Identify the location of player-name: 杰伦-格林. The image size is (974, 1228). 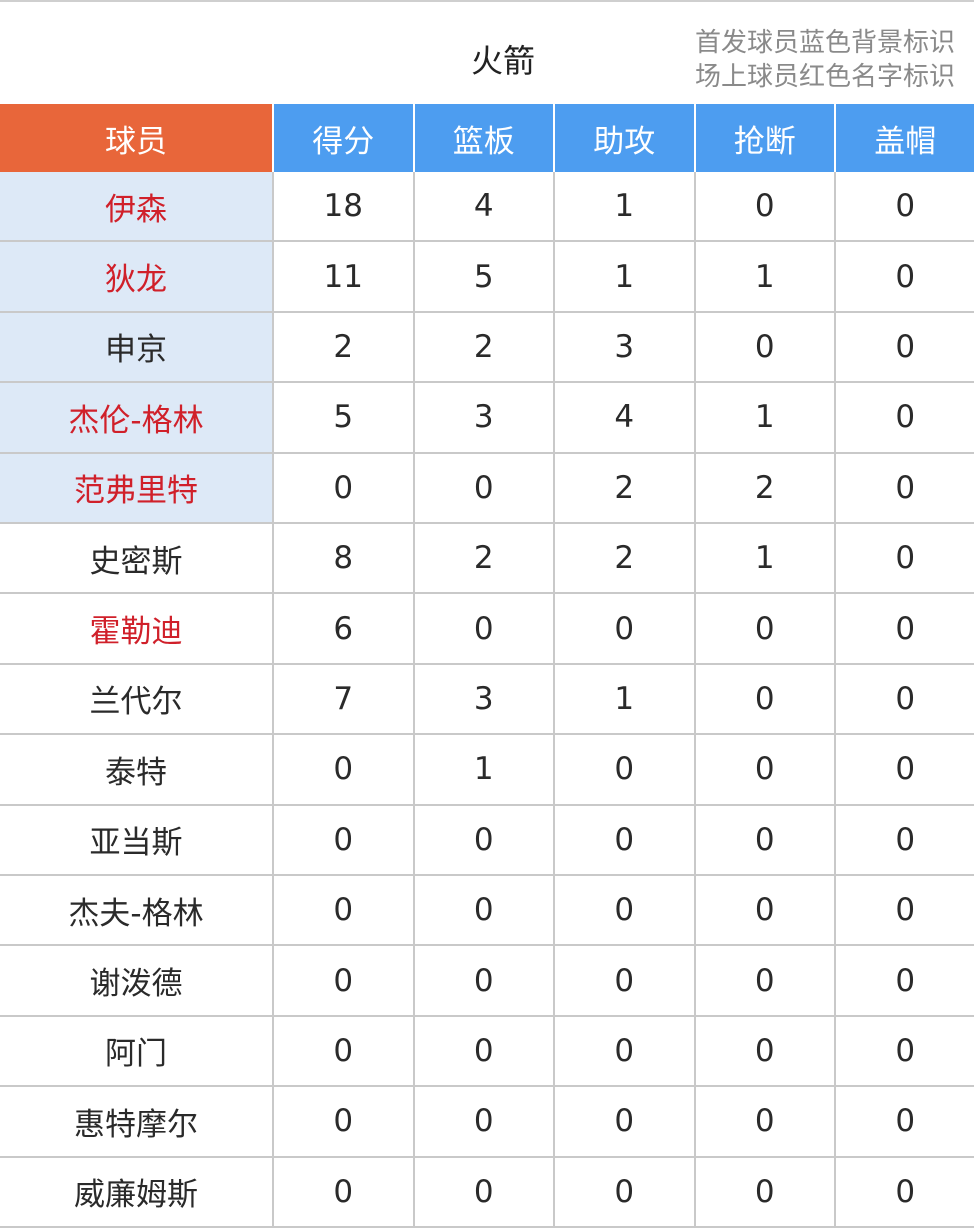
(137, 418).